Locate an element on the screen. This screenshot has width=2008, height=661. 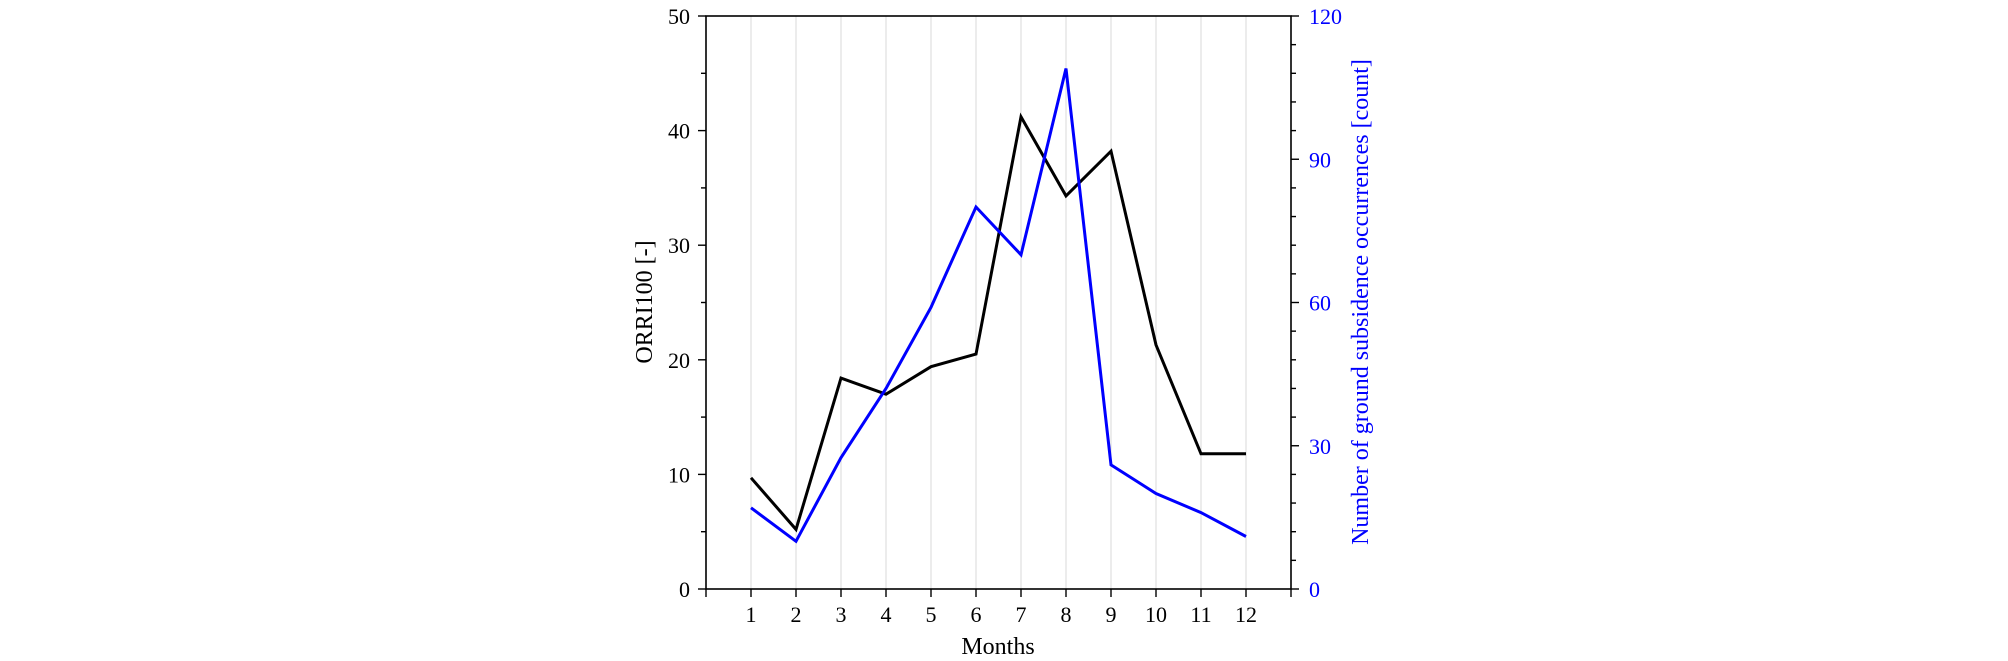
left-y-tick-label: 10 is located at coordinates (679, 474).